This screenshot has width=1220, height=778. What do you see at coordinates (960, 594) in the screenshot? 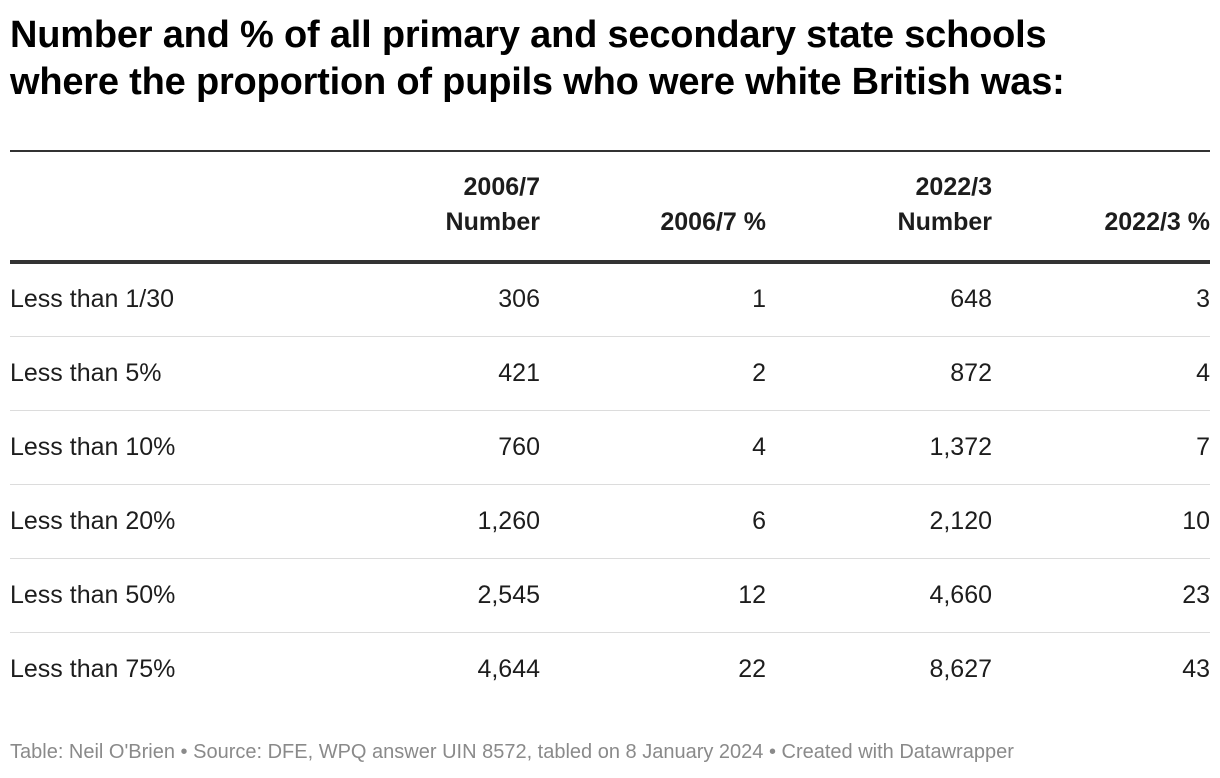
I see `cell-2022-number: 4,660` at bounding box center [960, 594].